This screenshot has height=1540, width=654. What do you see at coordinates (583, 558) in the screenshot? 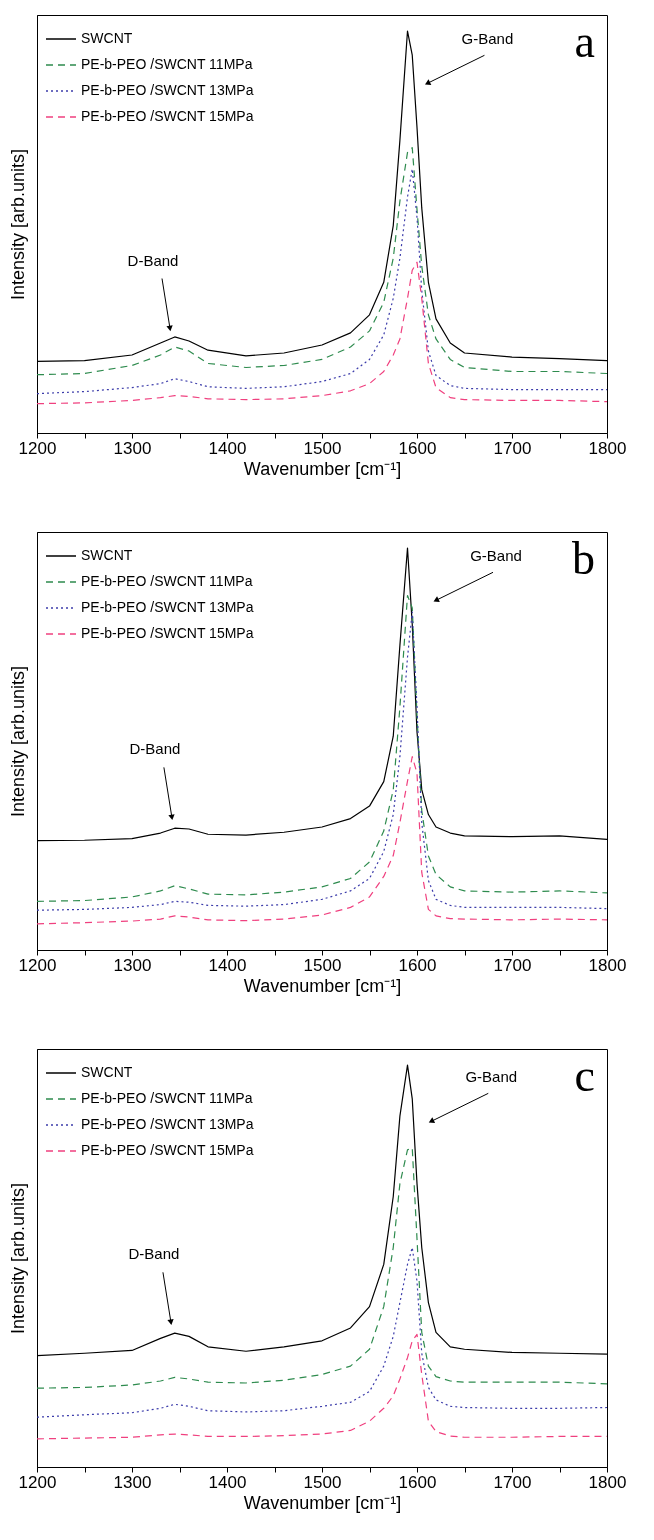
I see `annotation: b` at bounding box center [583, 558].